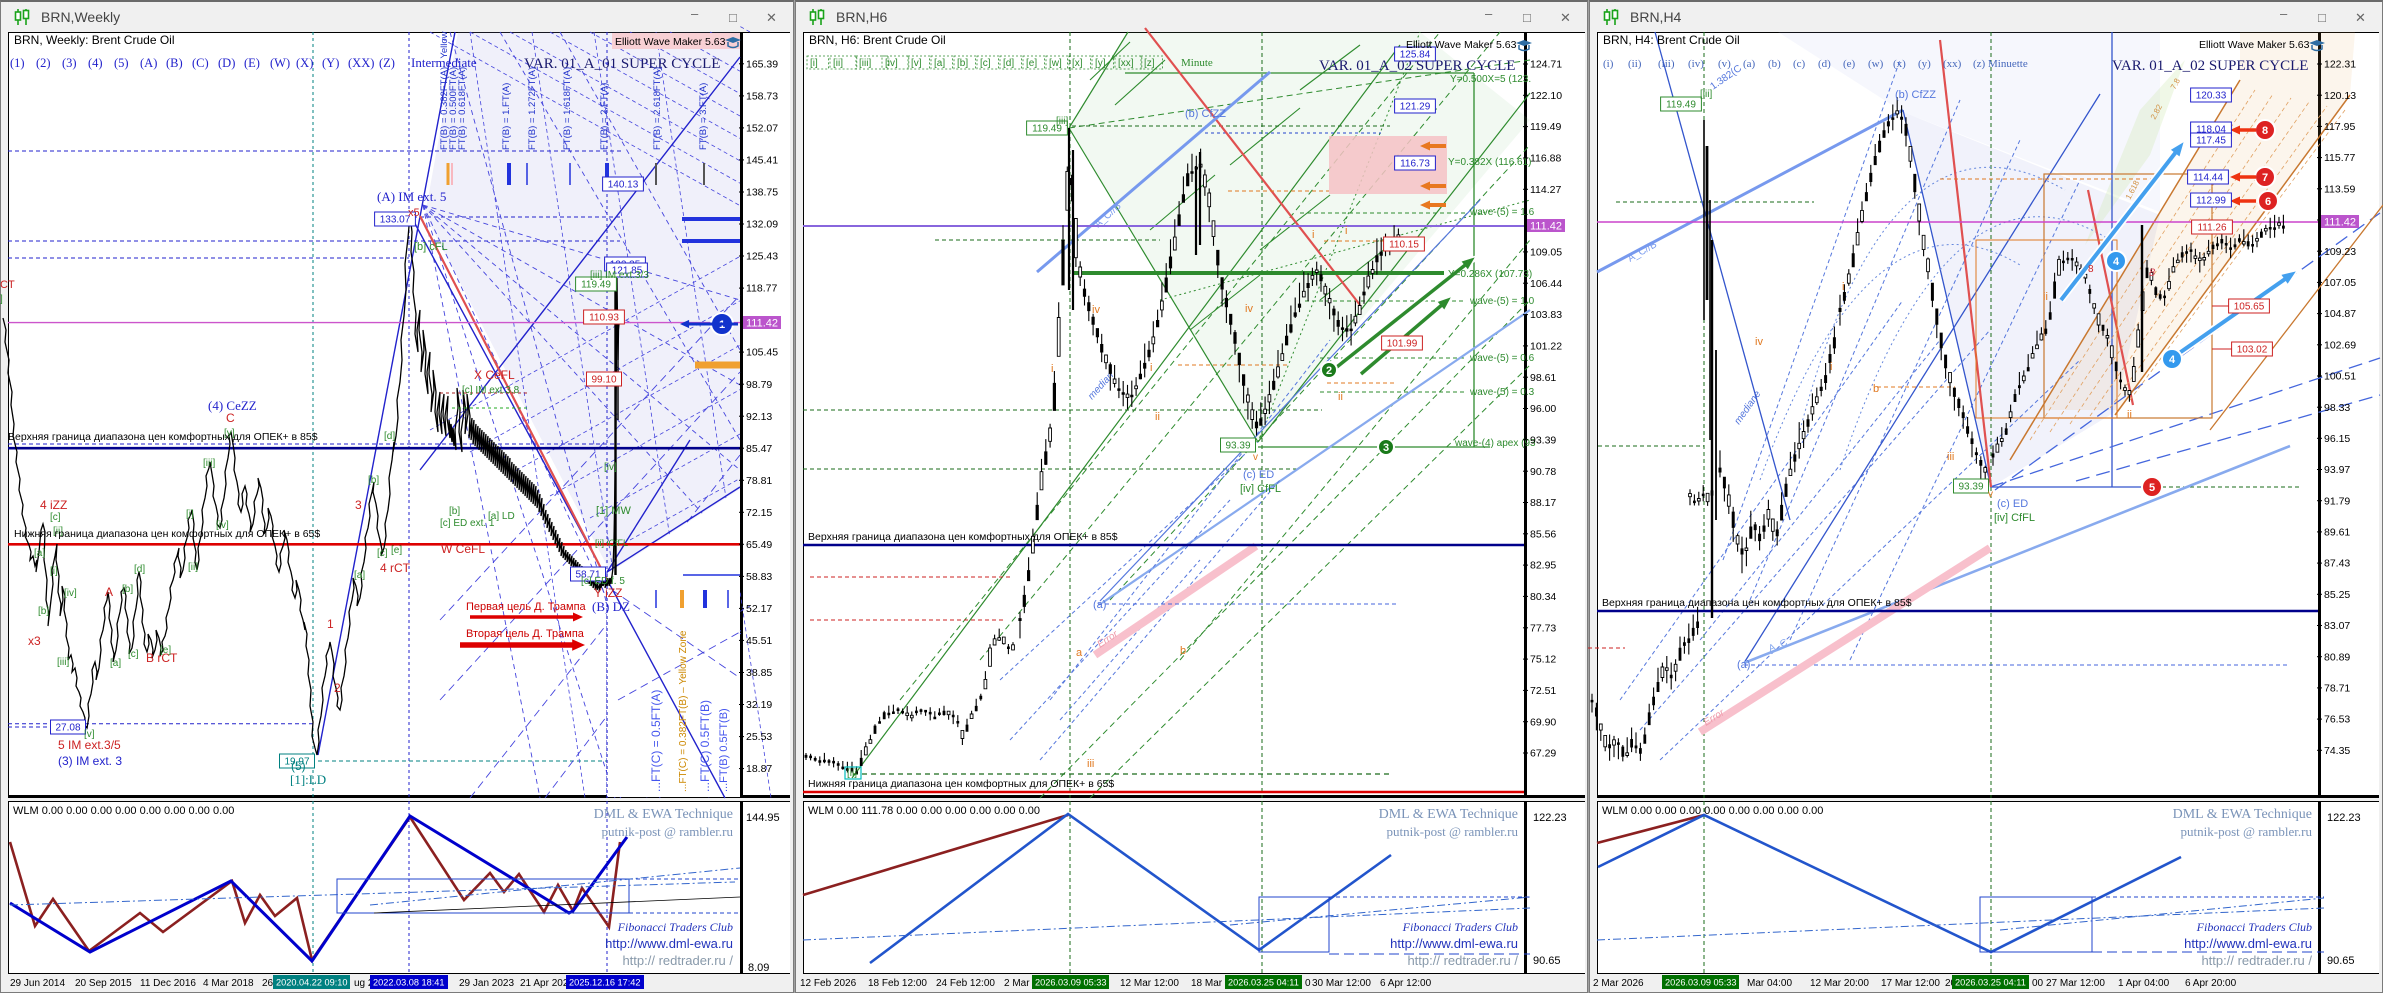  Describe the element at coordinates (1346, 231) in the screenshot. I see `svg-text: i` at that location.